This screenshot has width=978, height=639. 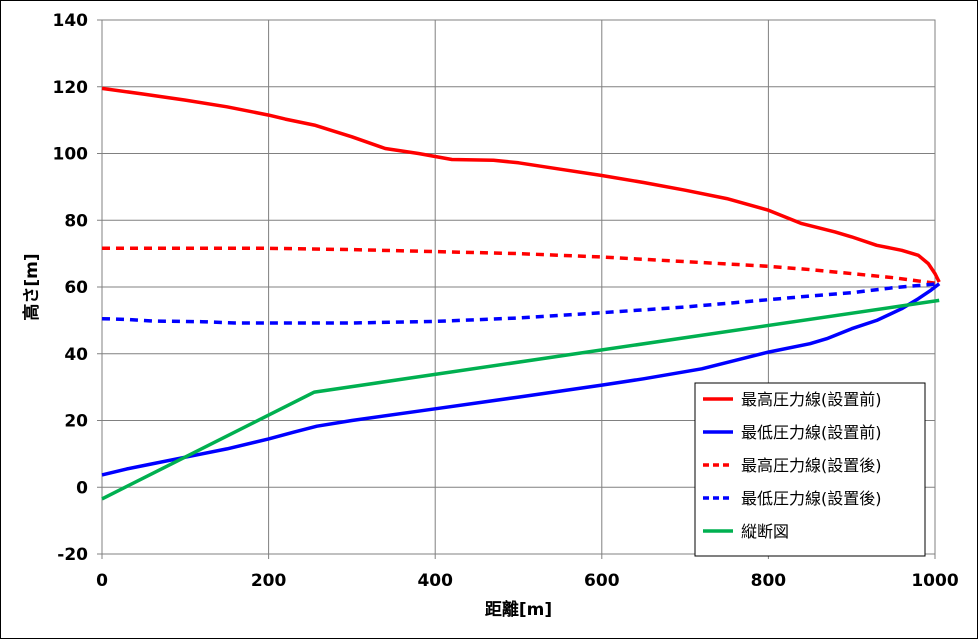 What do you see at coordinates (811, 432) in the screenshot?
I see `legend-label-1: 最低圧力線(設置前)` at bounding box center [811, 432].